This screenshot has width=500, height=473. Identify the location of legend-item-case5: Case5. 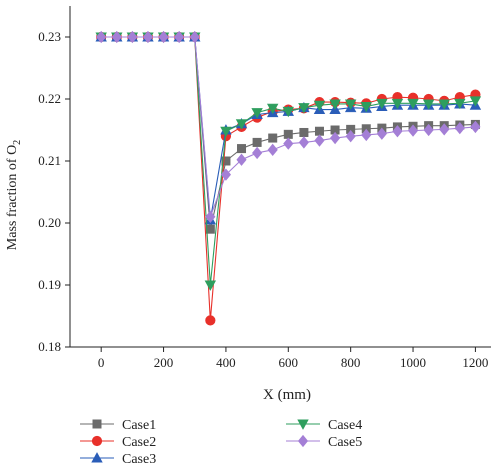
(324, 442).